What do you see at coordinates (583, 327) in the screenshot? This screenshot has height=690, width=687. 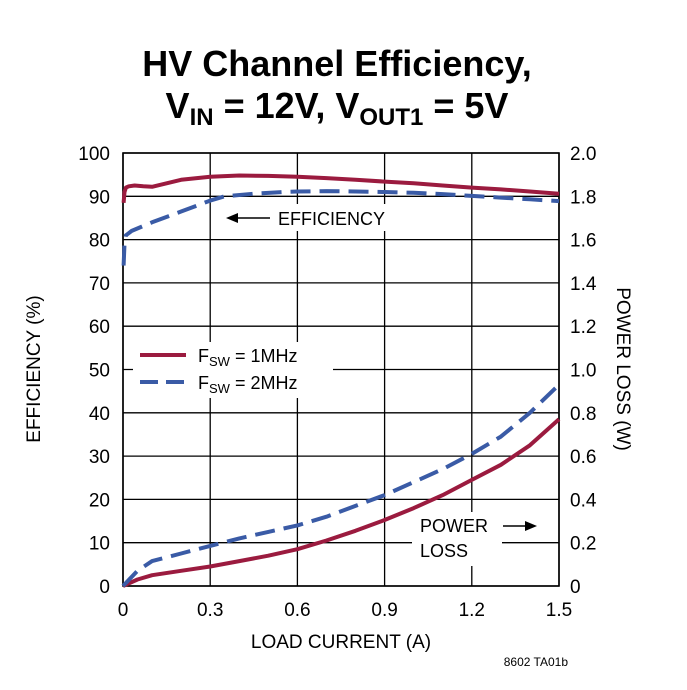 I see `y-right-tick-label: 1.2` at bounding box center [583, 327].